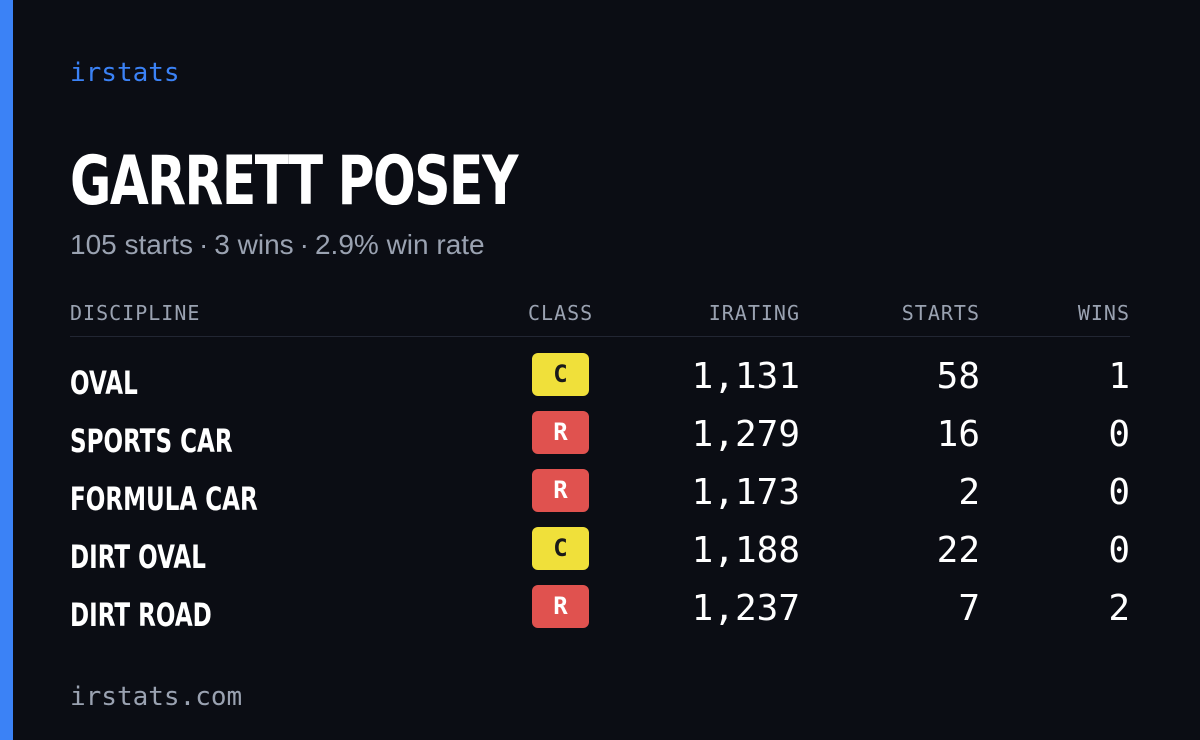 Image resolution: width=1200 pixels, height=740 pixels. I want to click on irating-value: 1,279, so click(745, 434).